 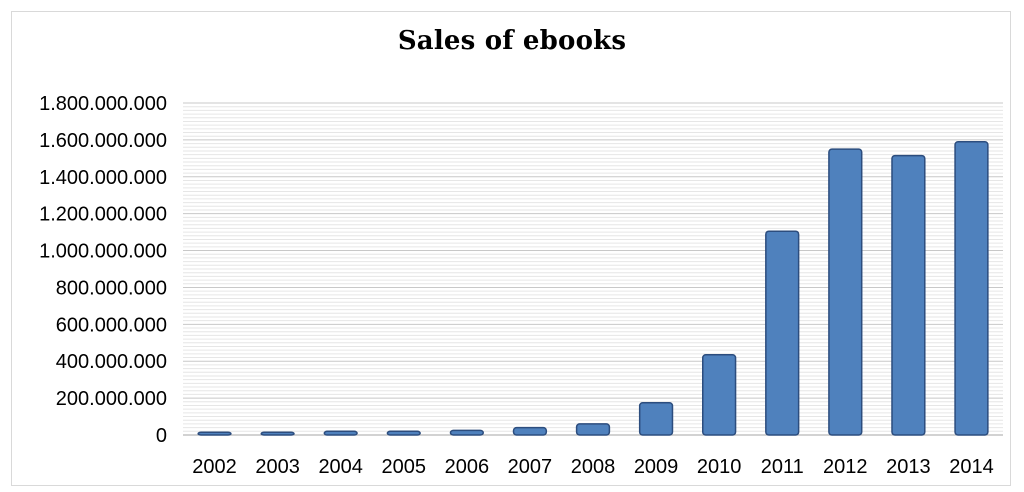 What do you see at coordinates (404, 467) in the screenshot?
I see `x-tick-label: 2005` at bounding box center [404, 467].